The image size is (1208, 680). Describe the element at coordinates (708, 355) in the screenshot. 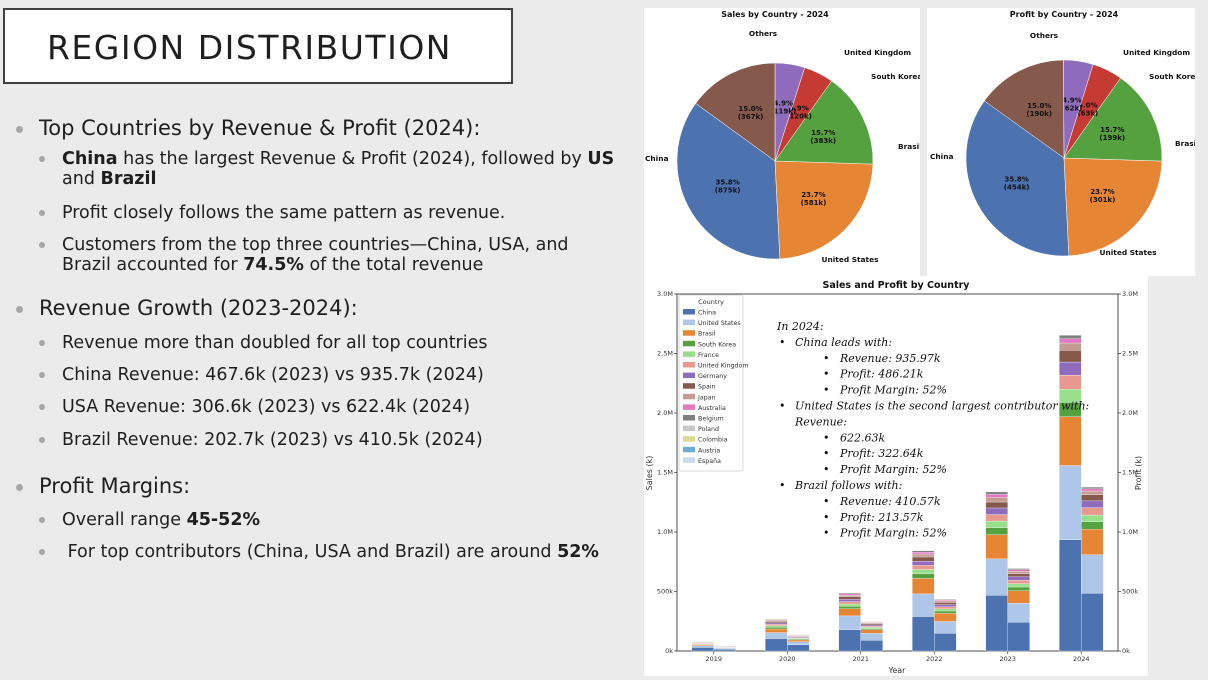

I see `legend-label: France` at that location.